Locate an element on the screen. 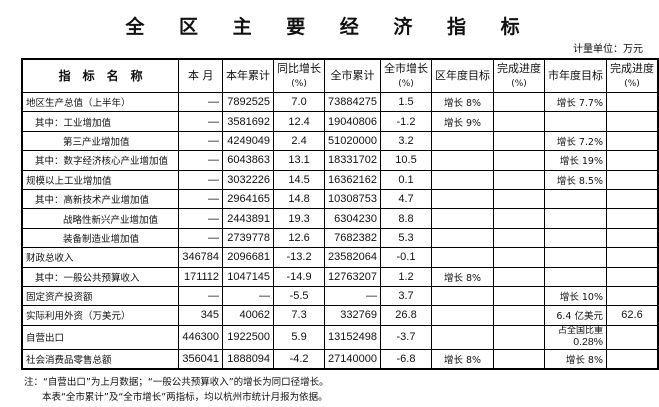  cell-name: 自营出口 is located at coordinates (100, 337).